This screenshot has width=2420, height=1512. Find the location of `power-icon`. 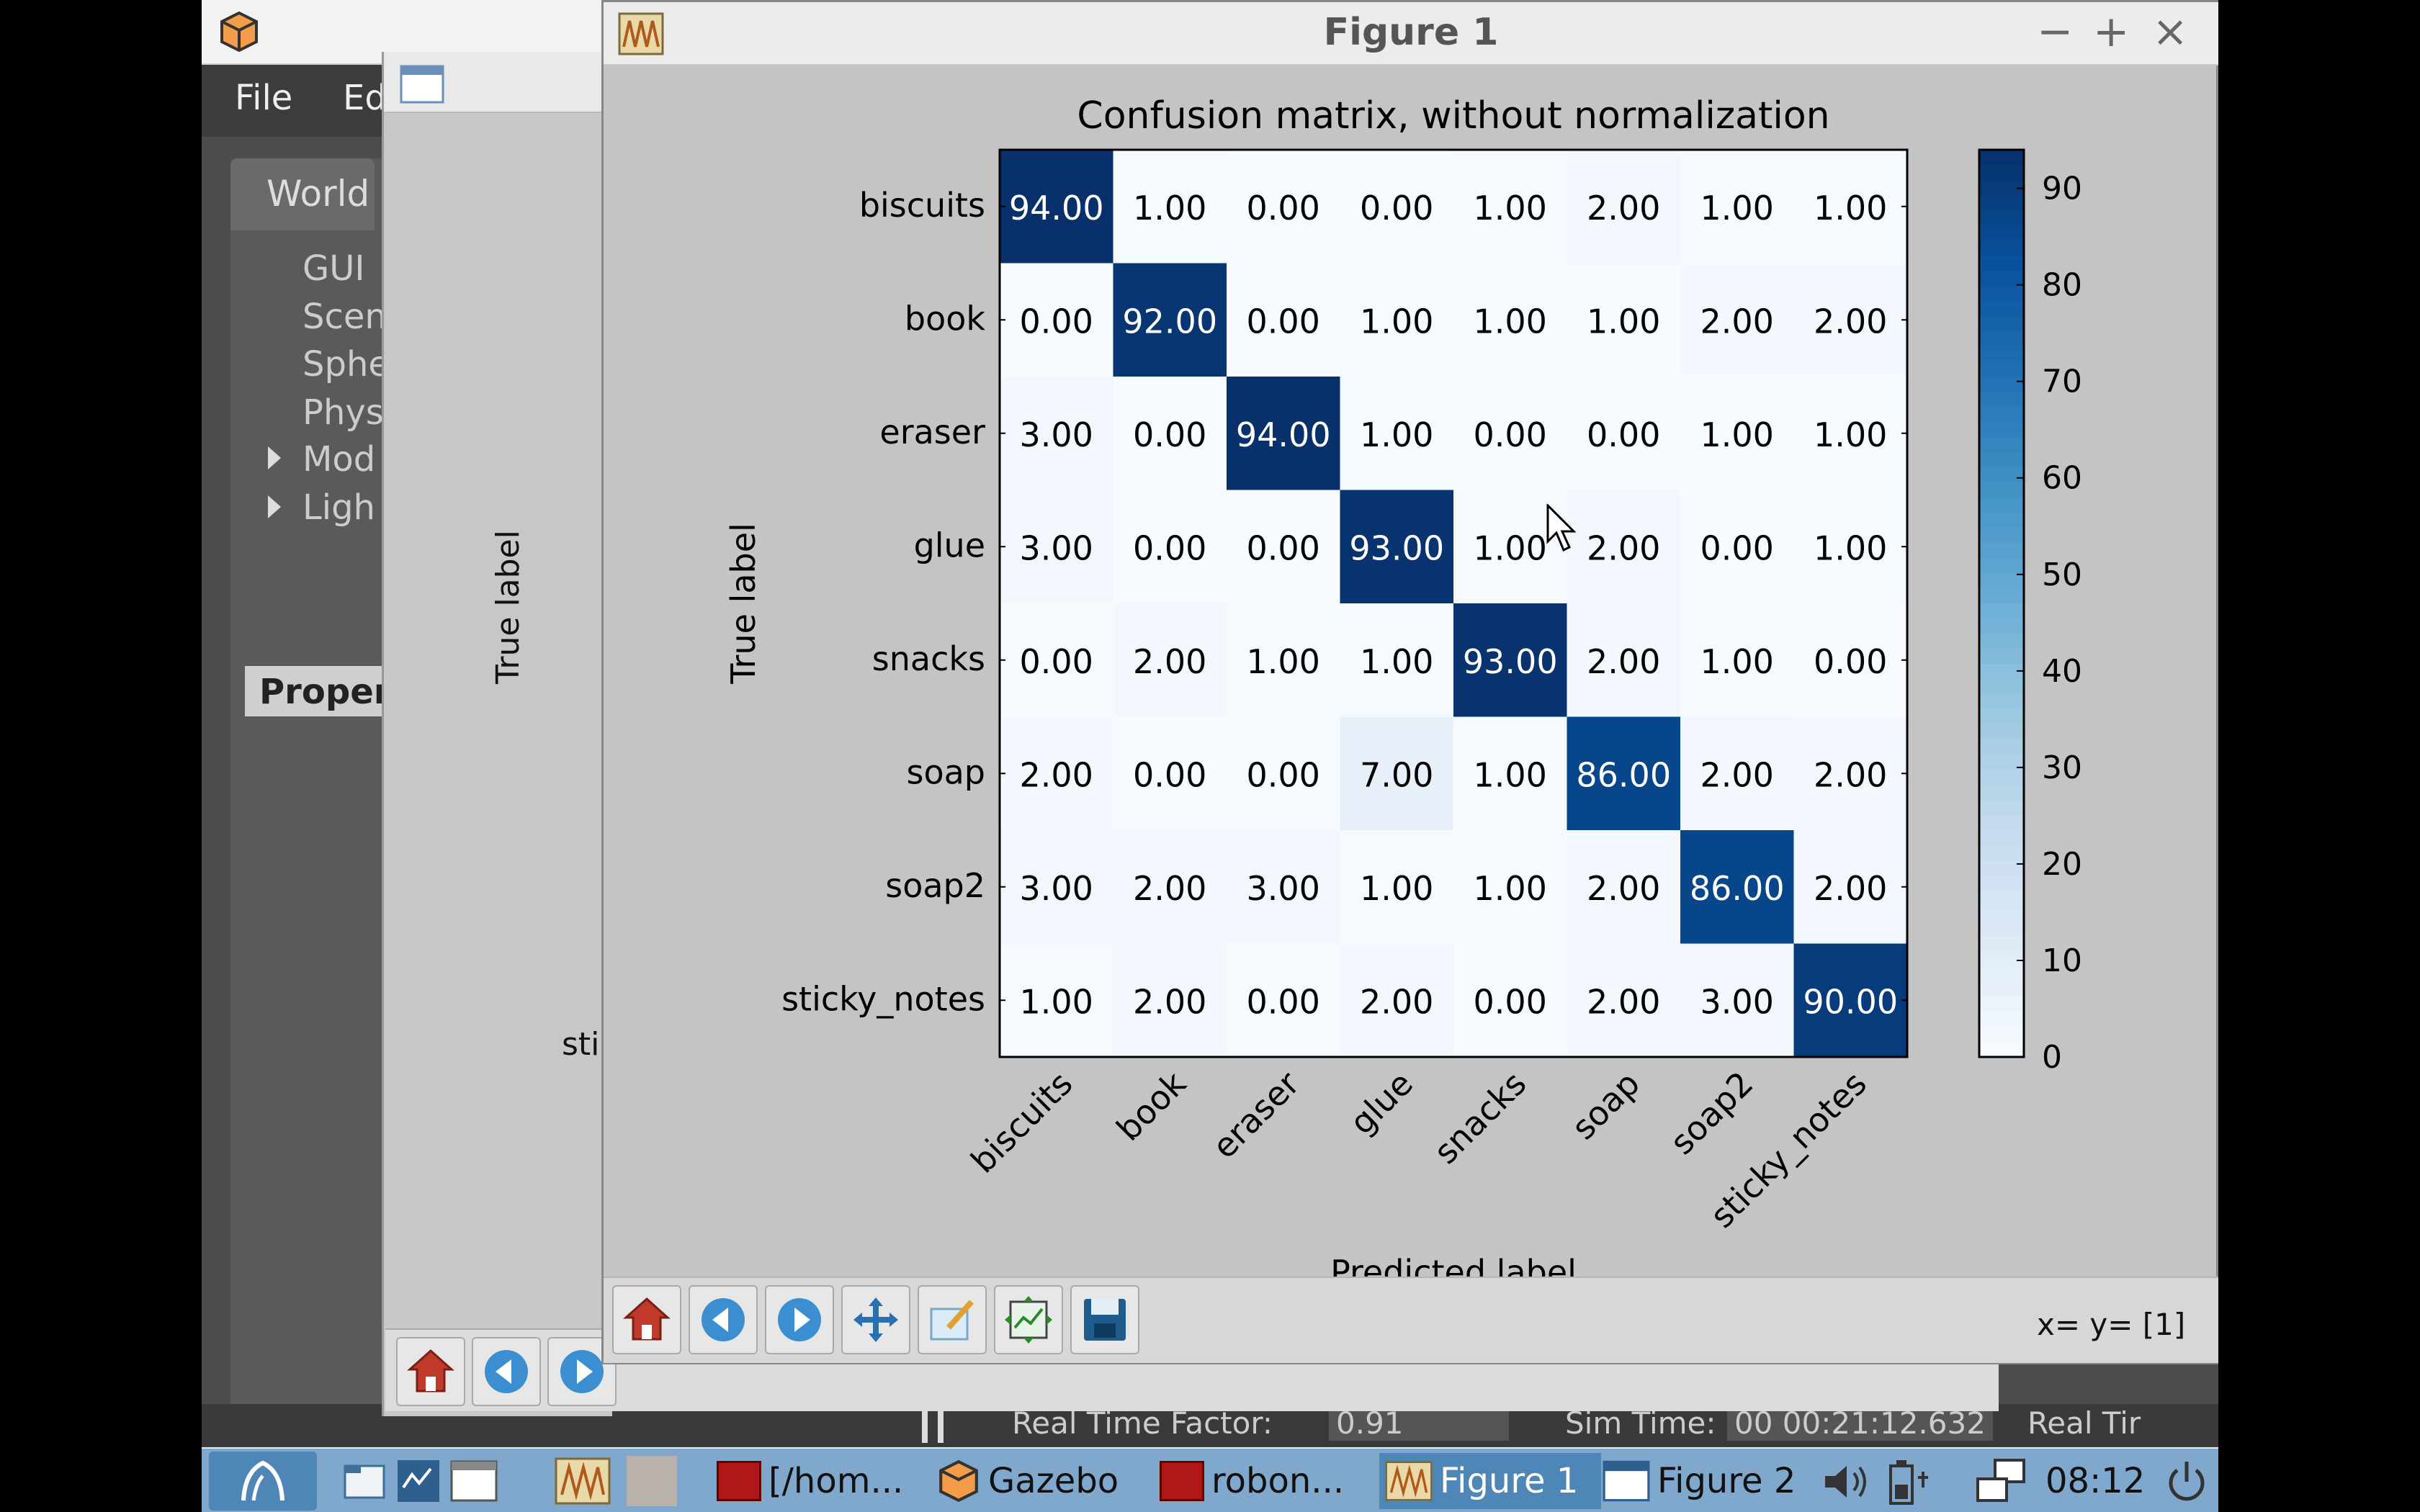

power-icon is located at coordinates (2186, 1481).